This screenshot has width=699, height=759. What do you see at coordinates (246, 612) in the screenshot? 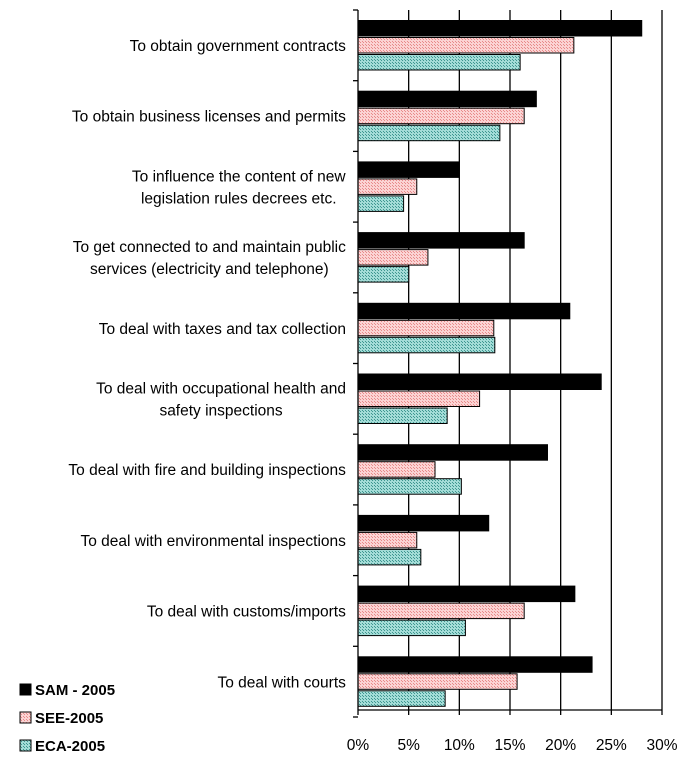
I see `category-label: To deal with customs/imports` at bounding box center [246, 612].